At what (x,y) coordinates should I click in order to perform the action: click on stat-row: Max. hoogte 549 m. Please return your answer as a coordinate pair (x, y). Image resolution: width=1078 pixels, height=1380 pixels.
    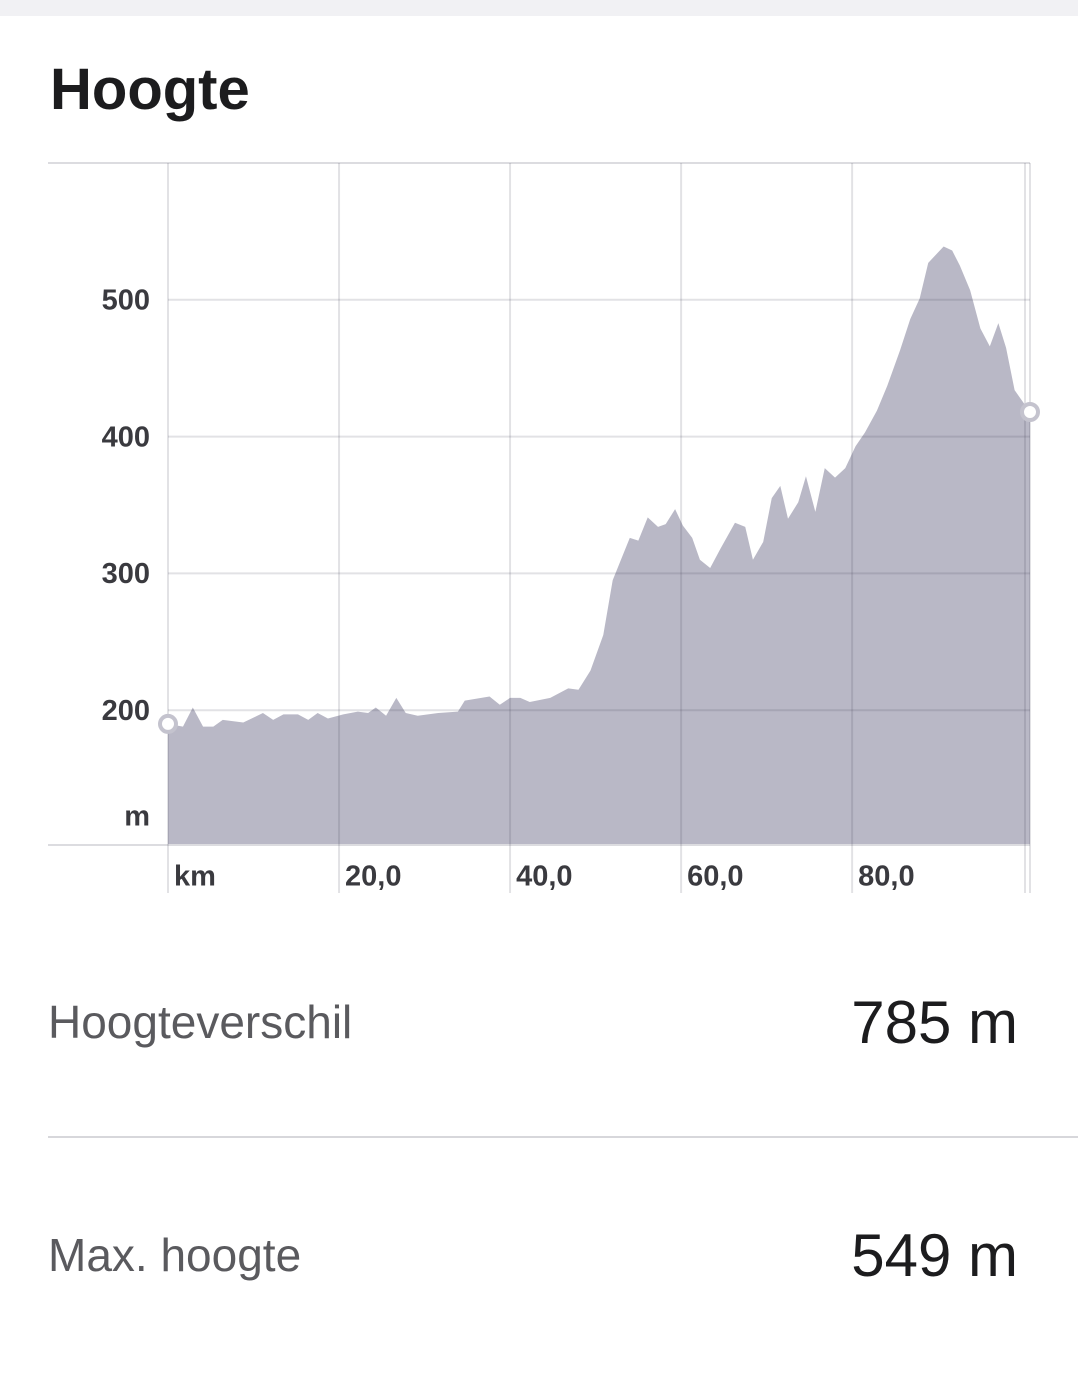
    Looking at the image, I should click on (533, 1255).